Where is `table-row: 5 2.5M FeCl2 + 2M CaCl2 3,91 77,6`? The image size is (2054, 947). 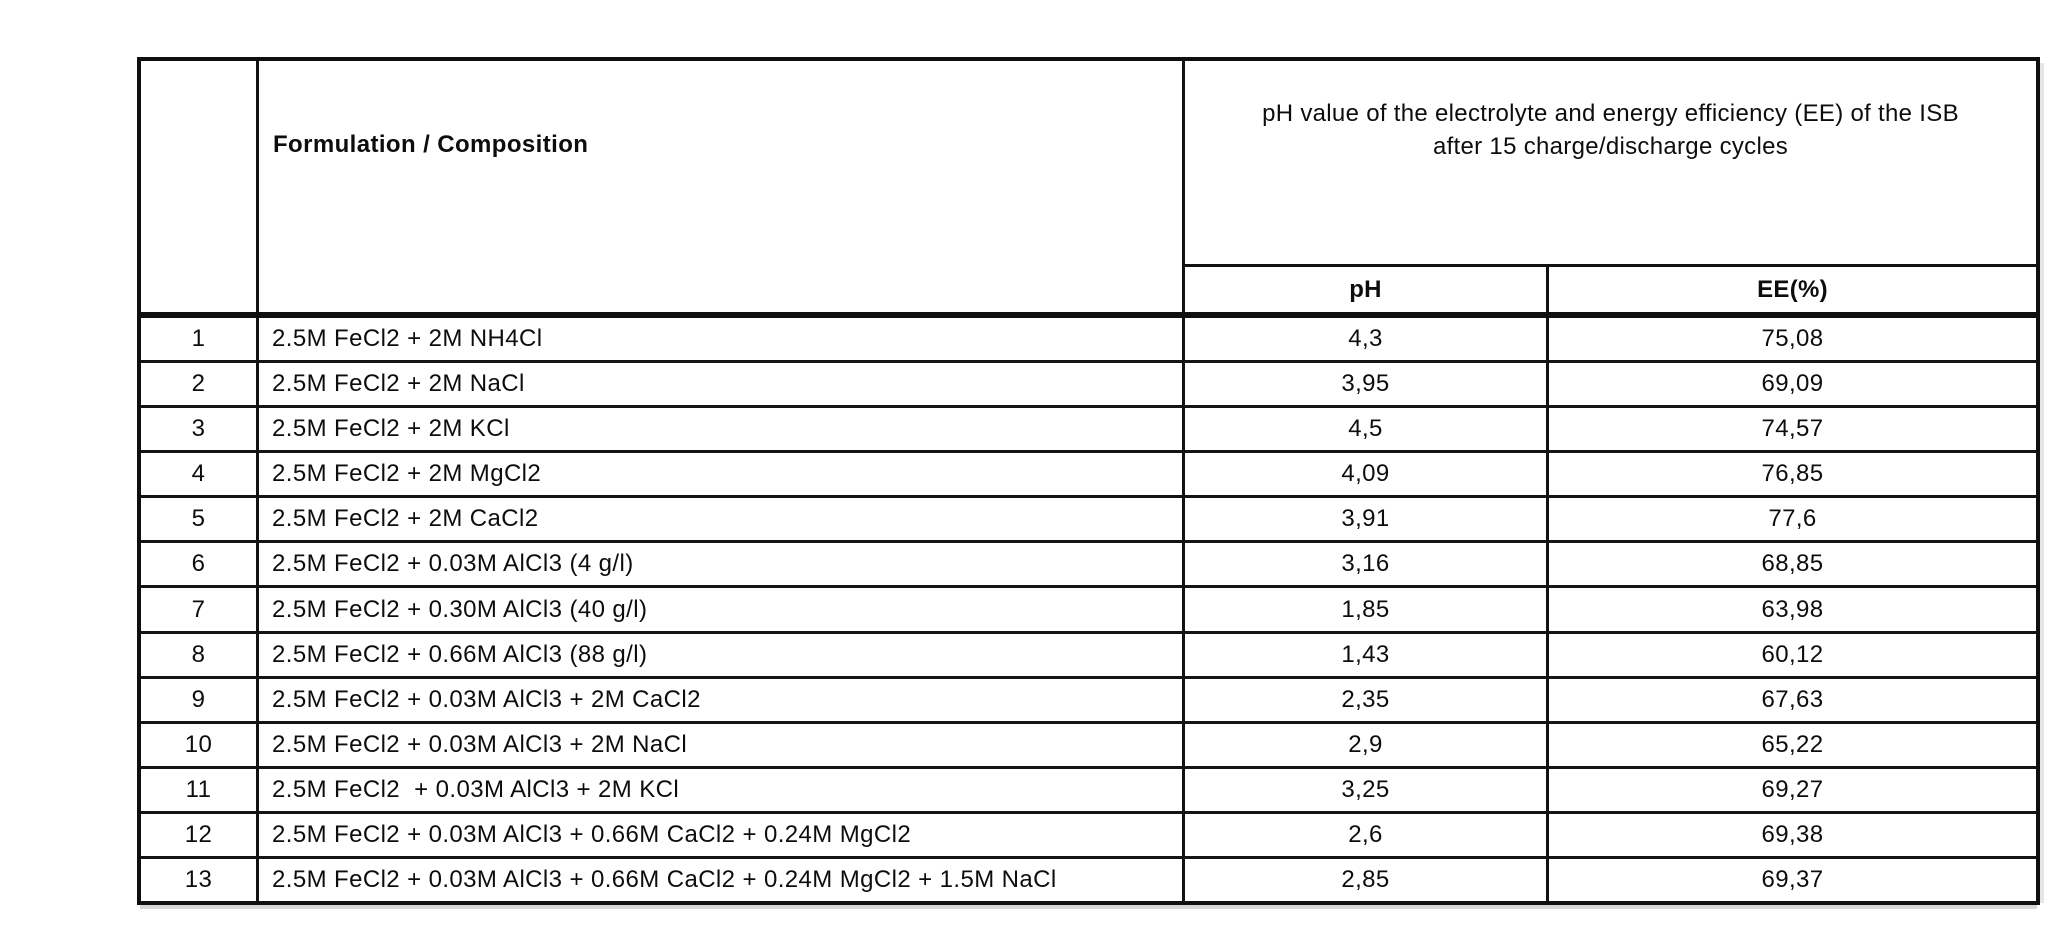 table-row: 5 2.5M FeCl2 + 2M CaCl2 3,91 77,6 is located at coordinates (1088, 518).